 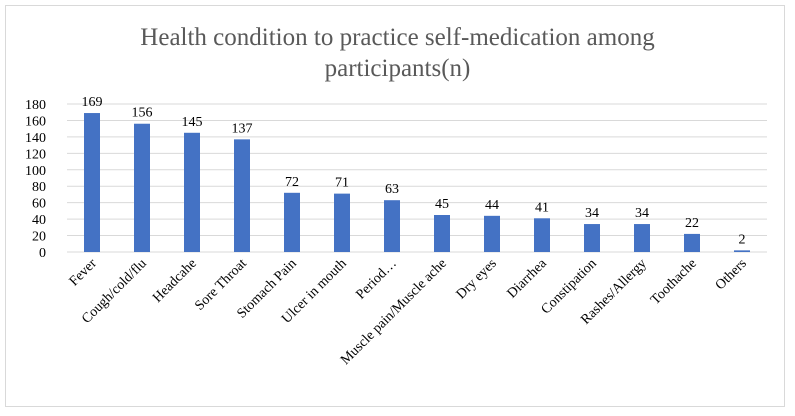 What do you see at coordinates (442, 204) in the screenshot?
I see `data-label: 45` at bounding box center [442, 204].